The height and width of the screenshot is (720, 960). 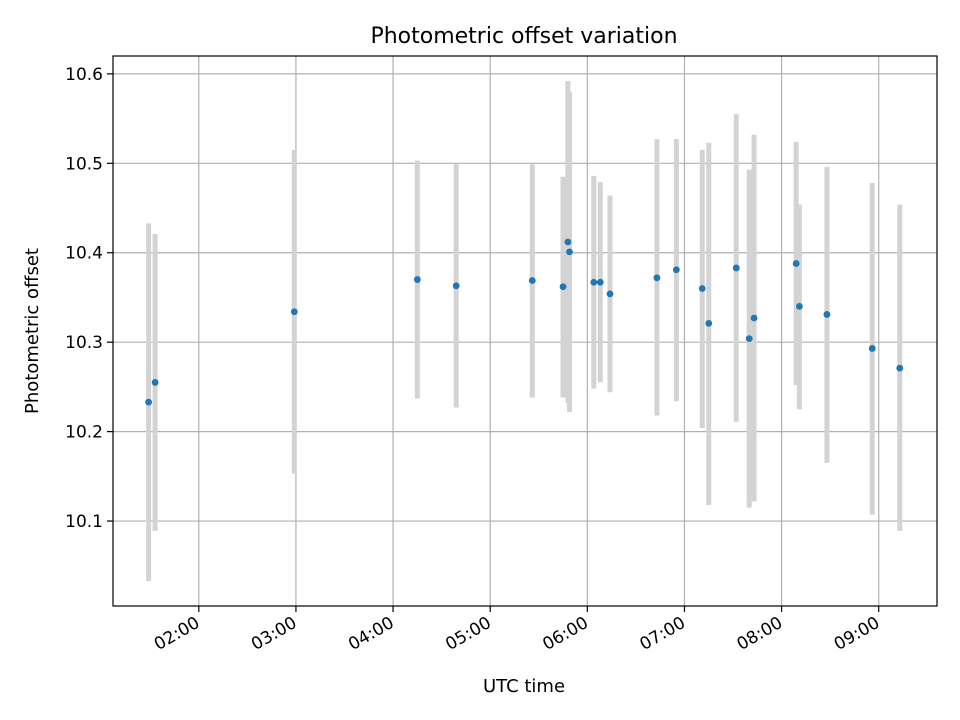 What do you see at coordinates (84, 75) in the screenshot?
I see `y-tick-label: 10.6` at bounding box center [84, 75].